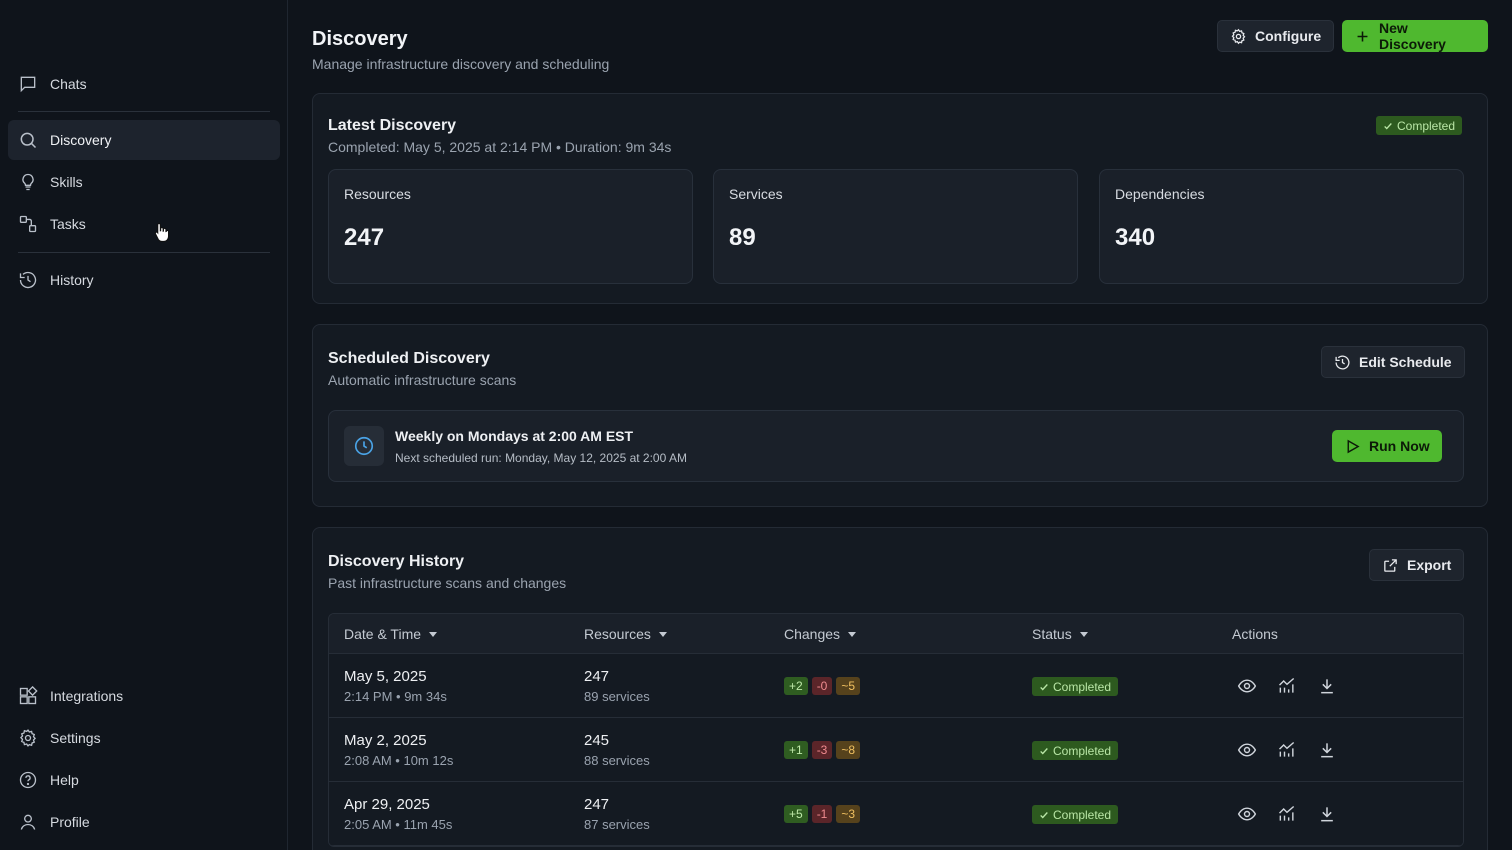 This screenshot has width=1512, height=850. Describe the element at coordinates (72, 280) in the screenshot. I see `sidebar-item-label: History` at that location.